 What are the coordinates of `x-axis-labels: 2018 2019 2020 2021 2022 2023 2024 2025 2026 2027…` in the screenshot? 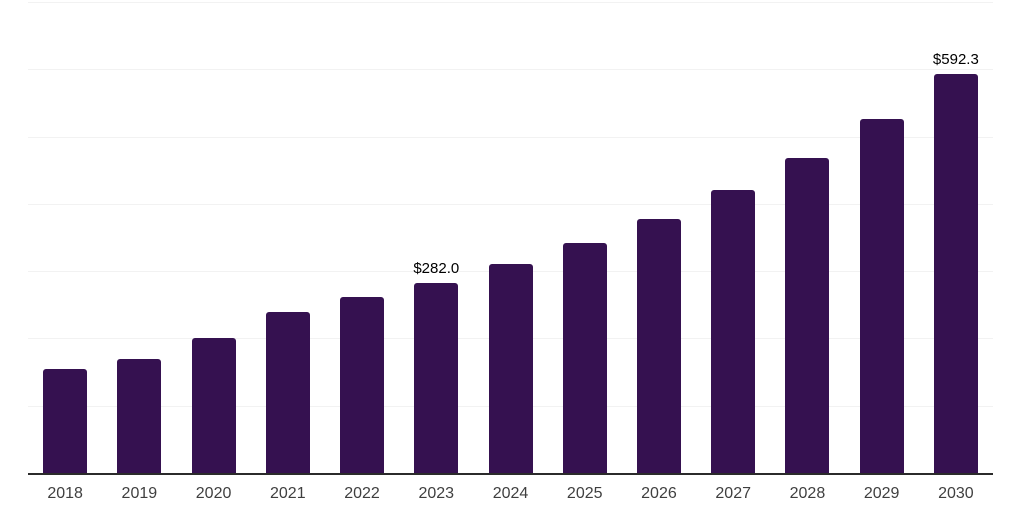 It's located at (510, 495).